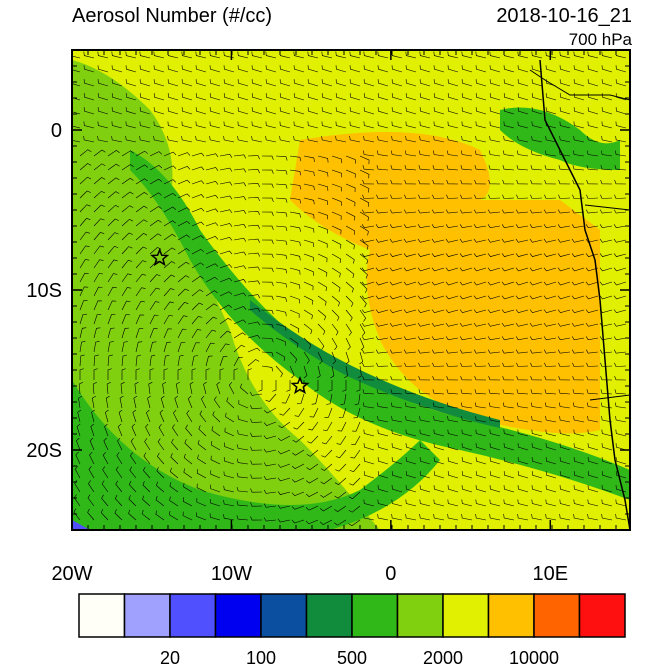 This screenshot has height=672, width=650. What do you see at coordinates (579, 235) in the screenshot?
I see `borders` at bounding box center [579, 235].